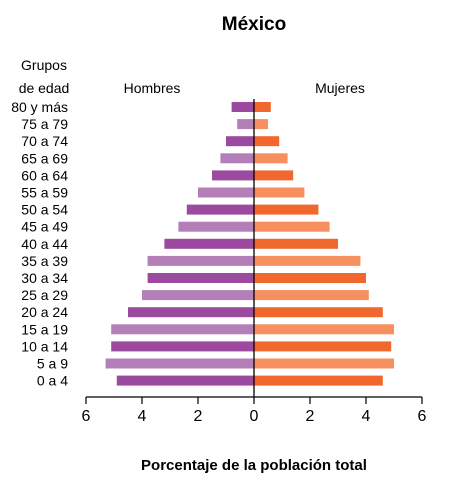 This screenshot has width=450, height=484. I want to click on age-group-label: 70 a 74, so click(44, 141).